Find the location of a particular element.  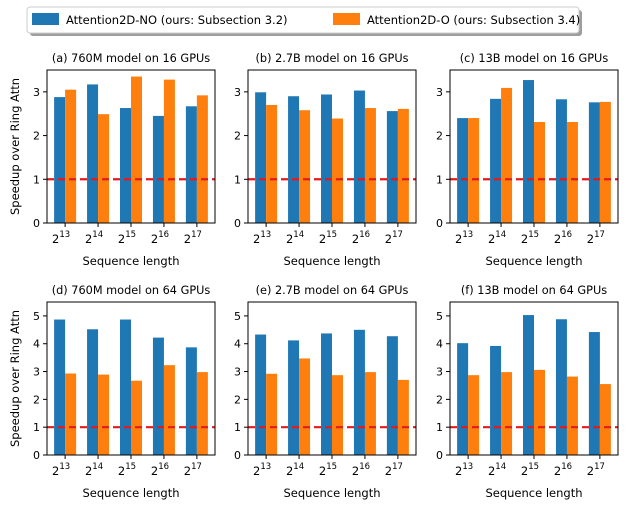

panel-title: (b) 2.7B model on 16 GPUs is located at coordinates (332, 58).